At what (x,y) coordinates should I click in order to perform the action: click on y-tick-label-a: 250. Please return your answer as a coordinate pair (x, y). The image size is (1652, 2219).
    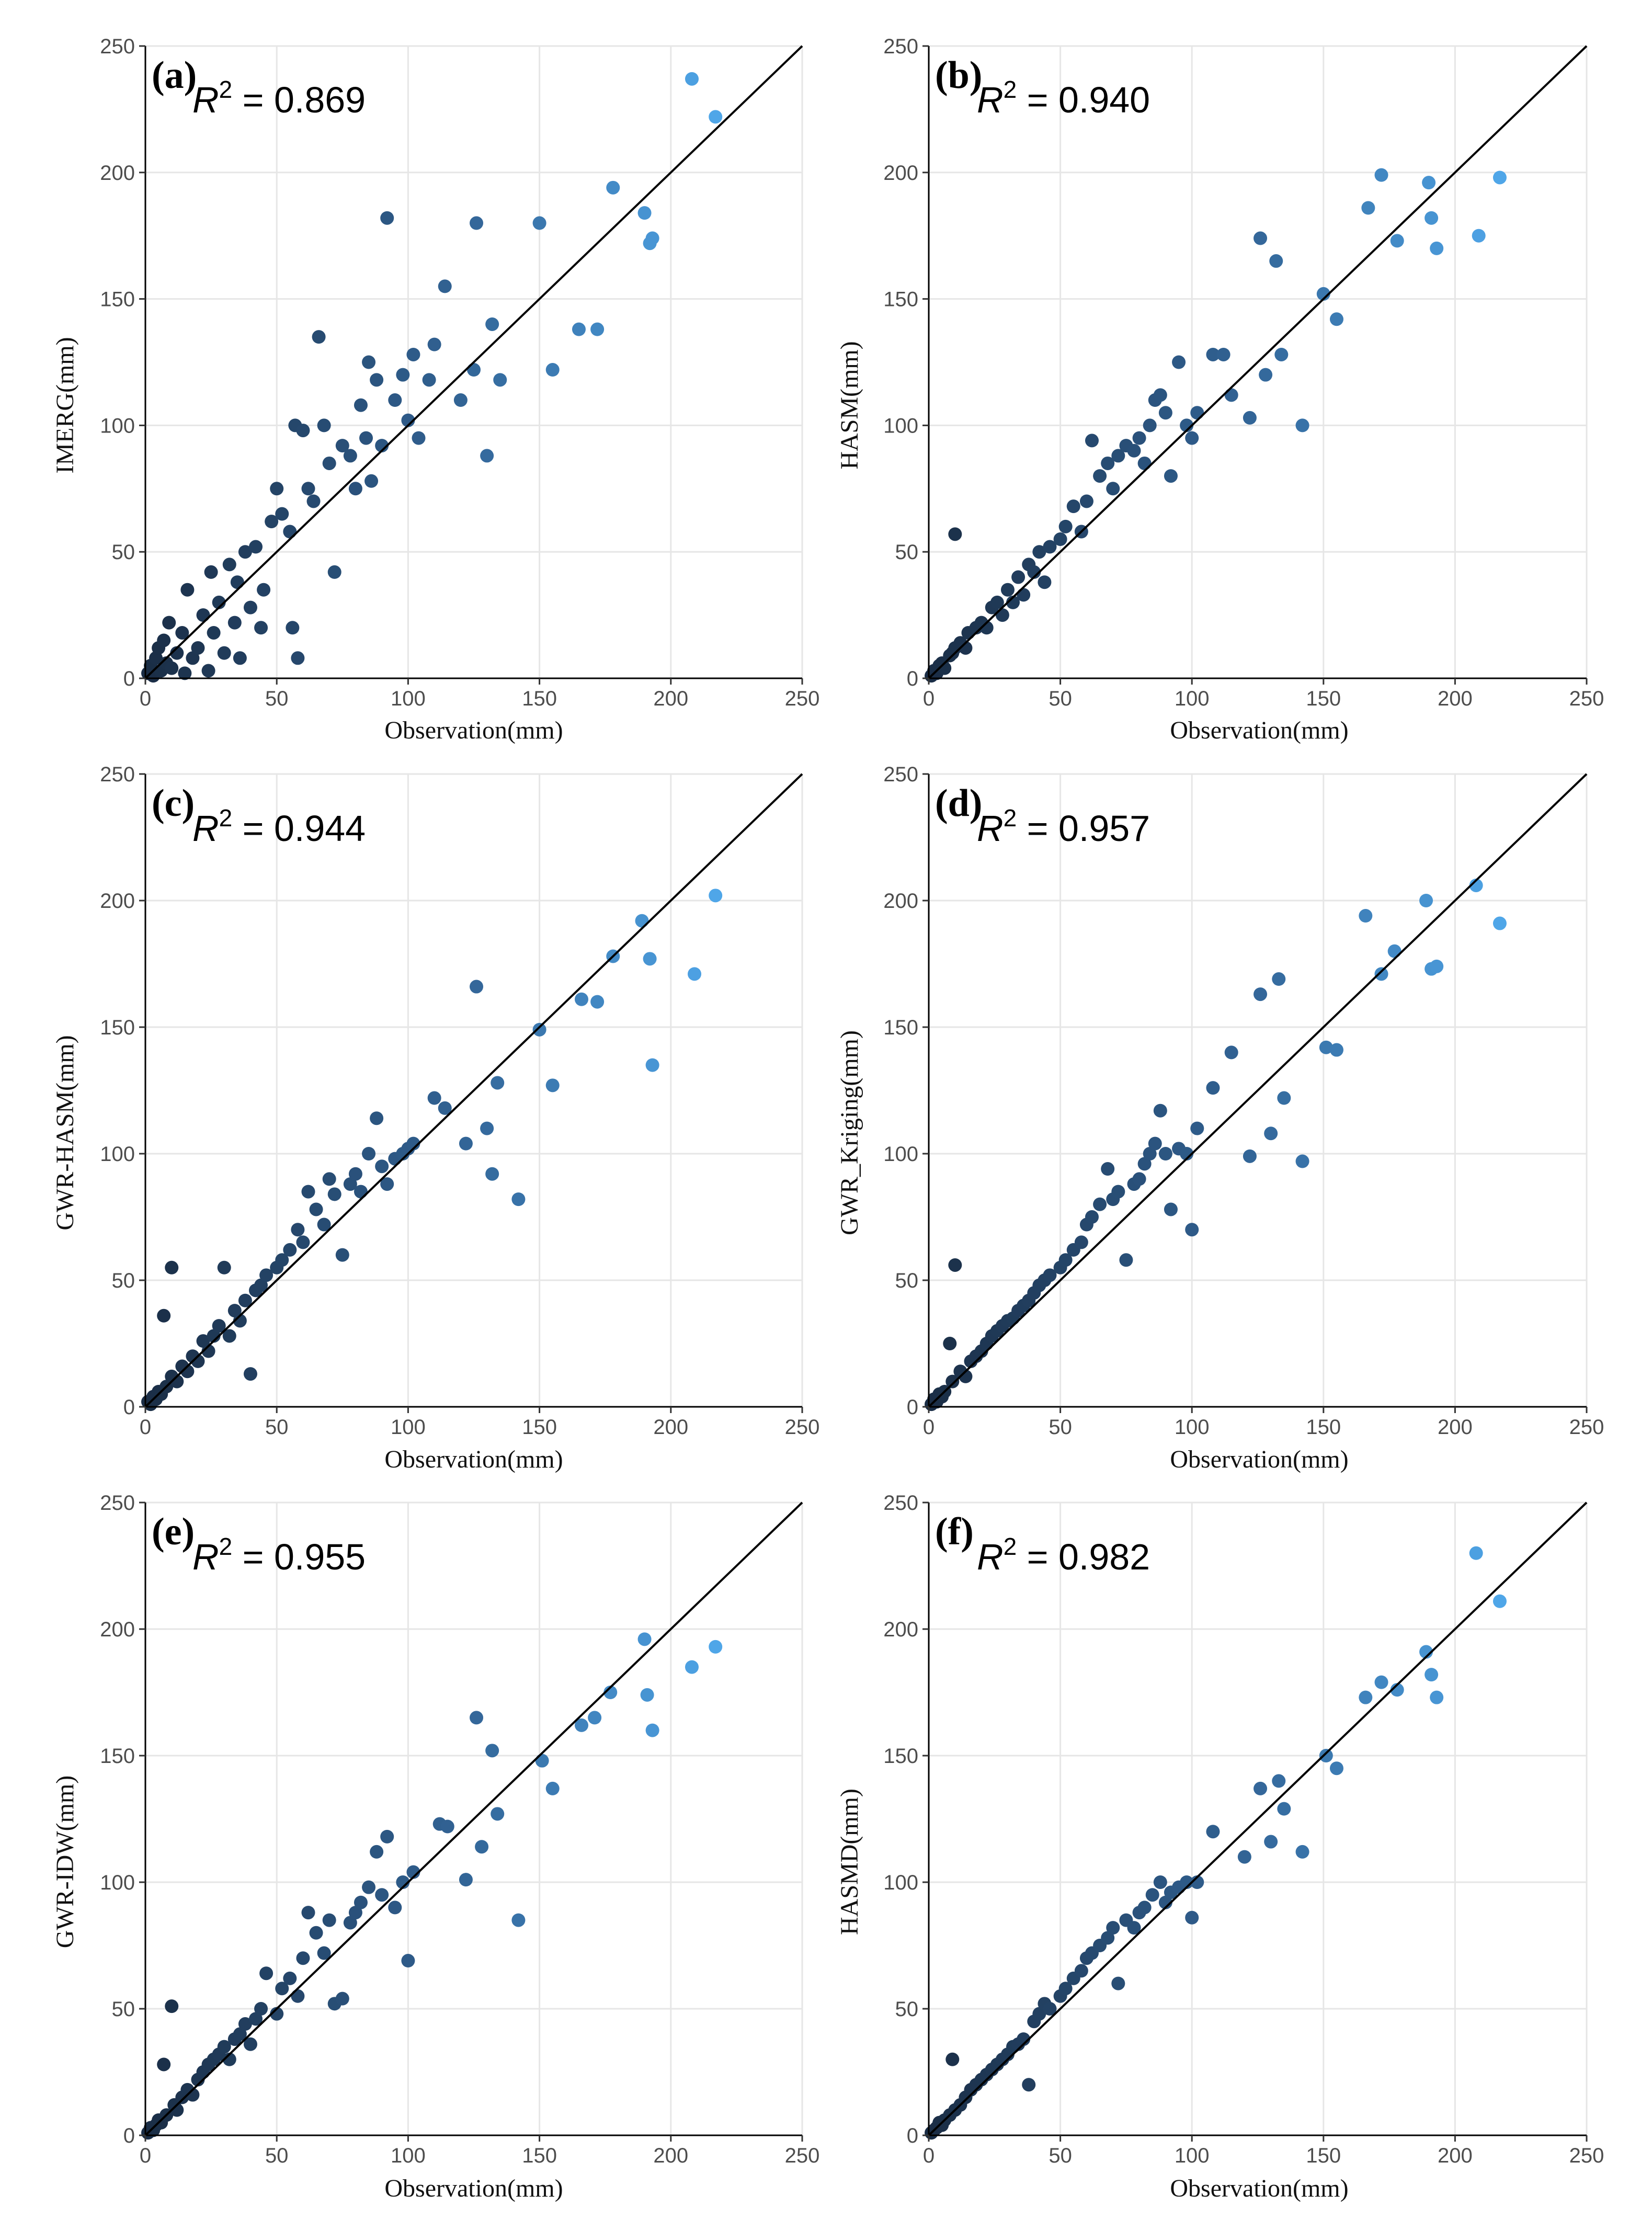
    Looking at the image, I should click on (117, 46).